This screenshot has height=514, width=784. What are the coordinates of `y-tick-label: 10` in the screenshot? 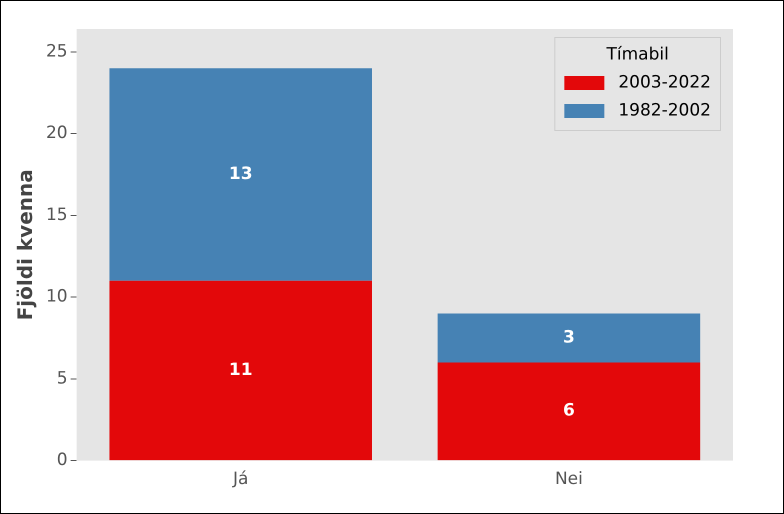 It's located at (57, 296).